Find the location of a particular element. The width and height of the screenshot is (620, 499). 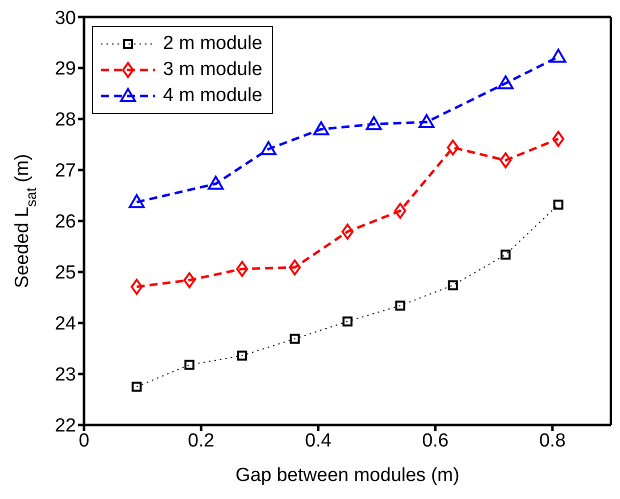

legend-label: 4 m module is located at coordinates (212, 96).